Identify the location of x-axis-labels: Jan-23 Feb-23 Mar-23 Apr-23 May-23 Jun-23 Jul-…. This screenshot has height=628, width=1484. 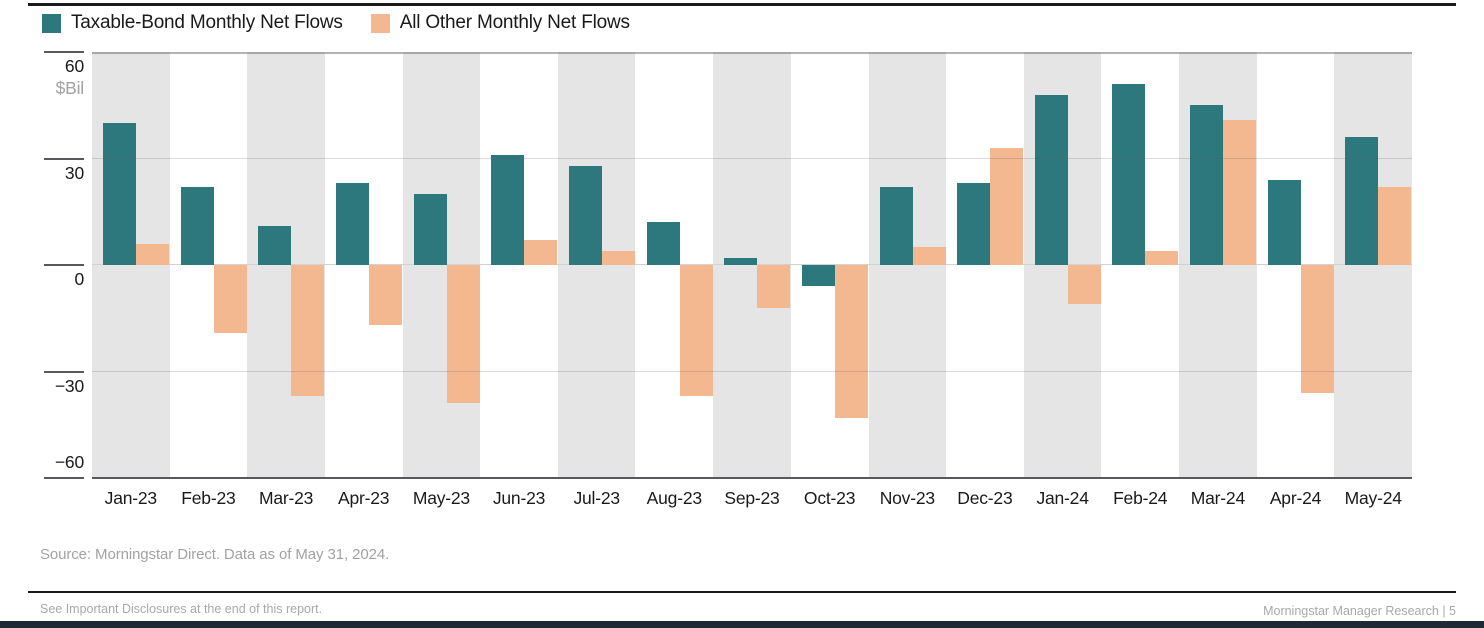
(752, 499).